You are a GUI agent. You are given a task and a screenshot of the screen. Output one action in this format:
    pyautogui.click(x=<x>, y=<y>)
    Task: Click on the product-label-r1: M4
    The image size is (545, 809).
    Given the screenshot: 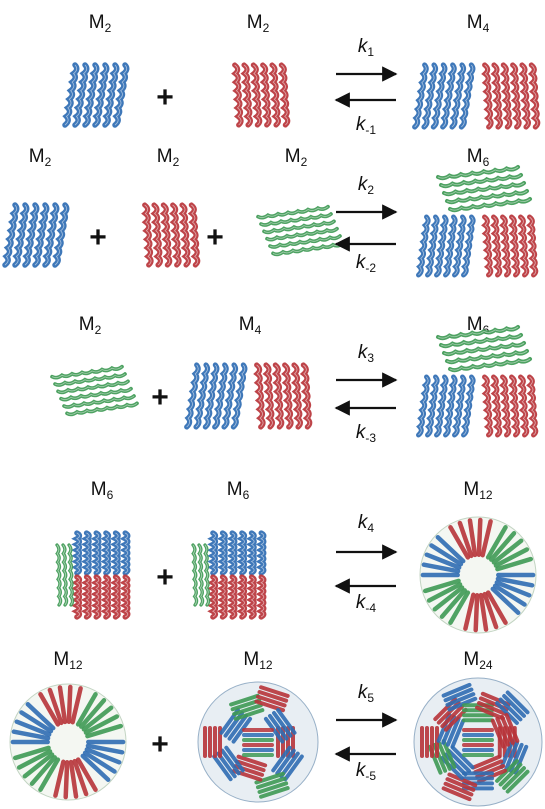 What is the action you would take?
    pyautogui.click(x=478, y=23)
    